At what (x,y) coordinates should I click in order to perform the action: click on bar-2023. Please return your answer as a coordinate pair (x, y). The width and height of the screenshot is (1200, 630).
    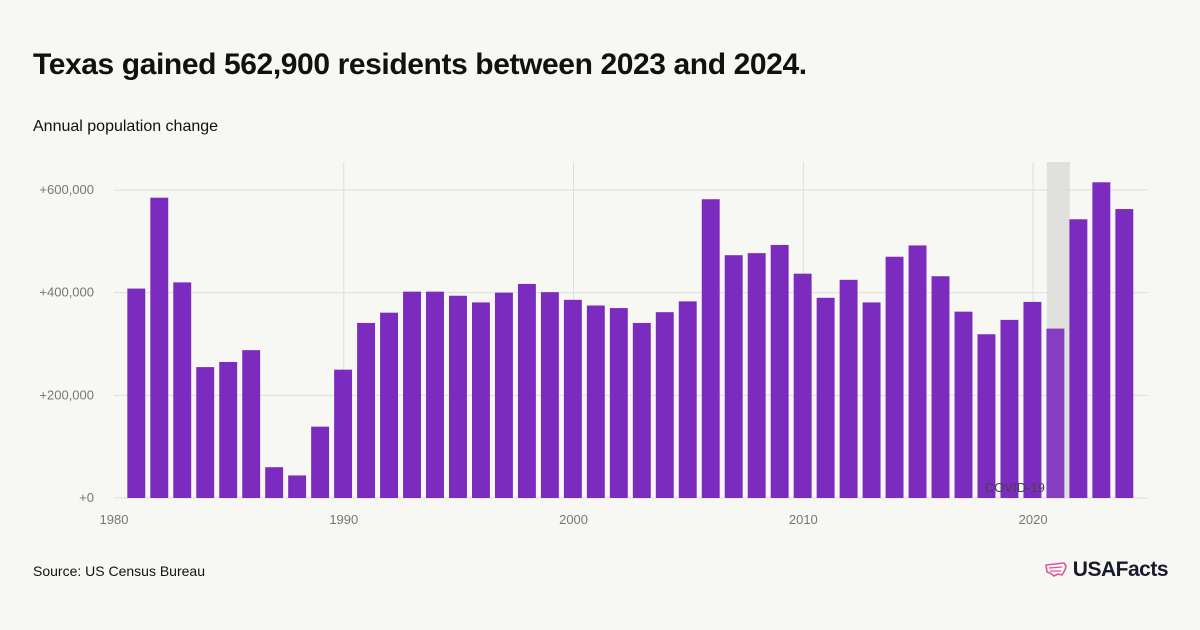
    Looking at the image, I should click on (1101, 340).